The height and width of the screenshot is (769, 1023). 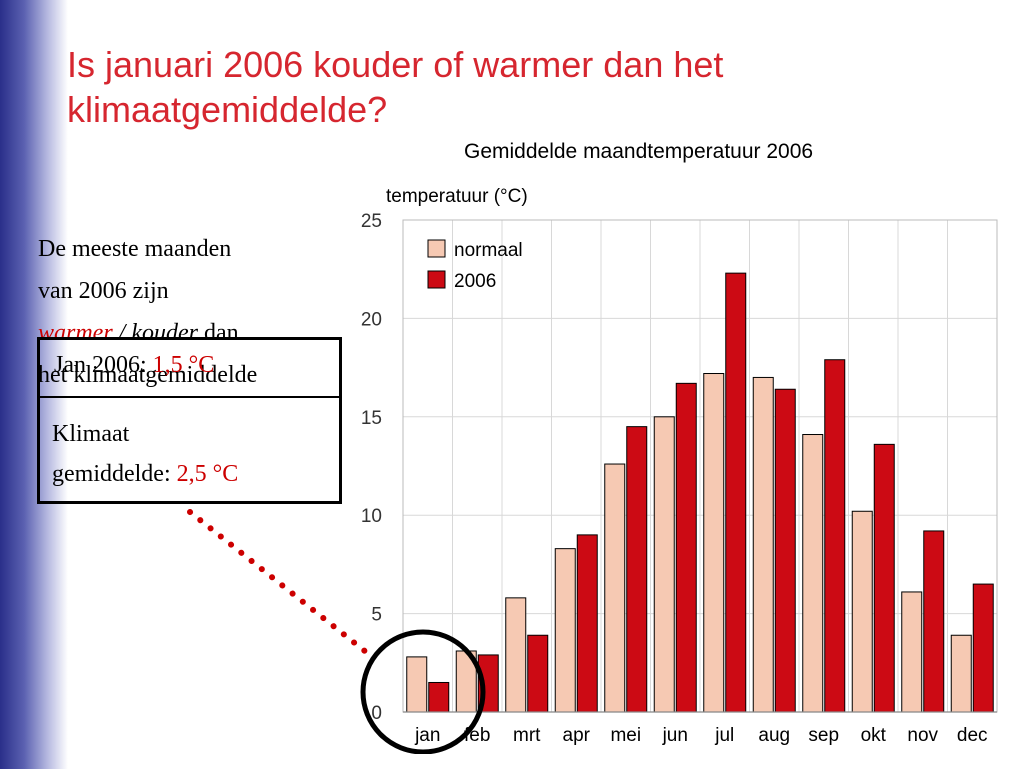 What do you see at coordinates (91, 434) in the screenshot?
I see `box-row2-label-line1: Klimaat` at bounding box center [91, 434].